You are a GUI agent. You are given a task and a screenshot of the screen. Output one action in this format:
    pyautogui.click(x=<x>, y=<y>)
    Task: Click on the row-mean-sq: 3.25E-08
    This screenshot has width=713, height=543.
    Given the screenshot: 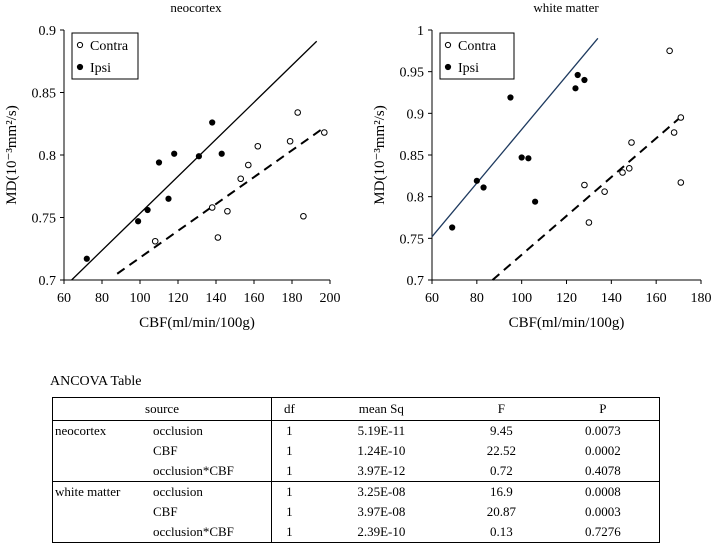 What is the action you would take?
    pyautogui.click(x=381, y=491)
    